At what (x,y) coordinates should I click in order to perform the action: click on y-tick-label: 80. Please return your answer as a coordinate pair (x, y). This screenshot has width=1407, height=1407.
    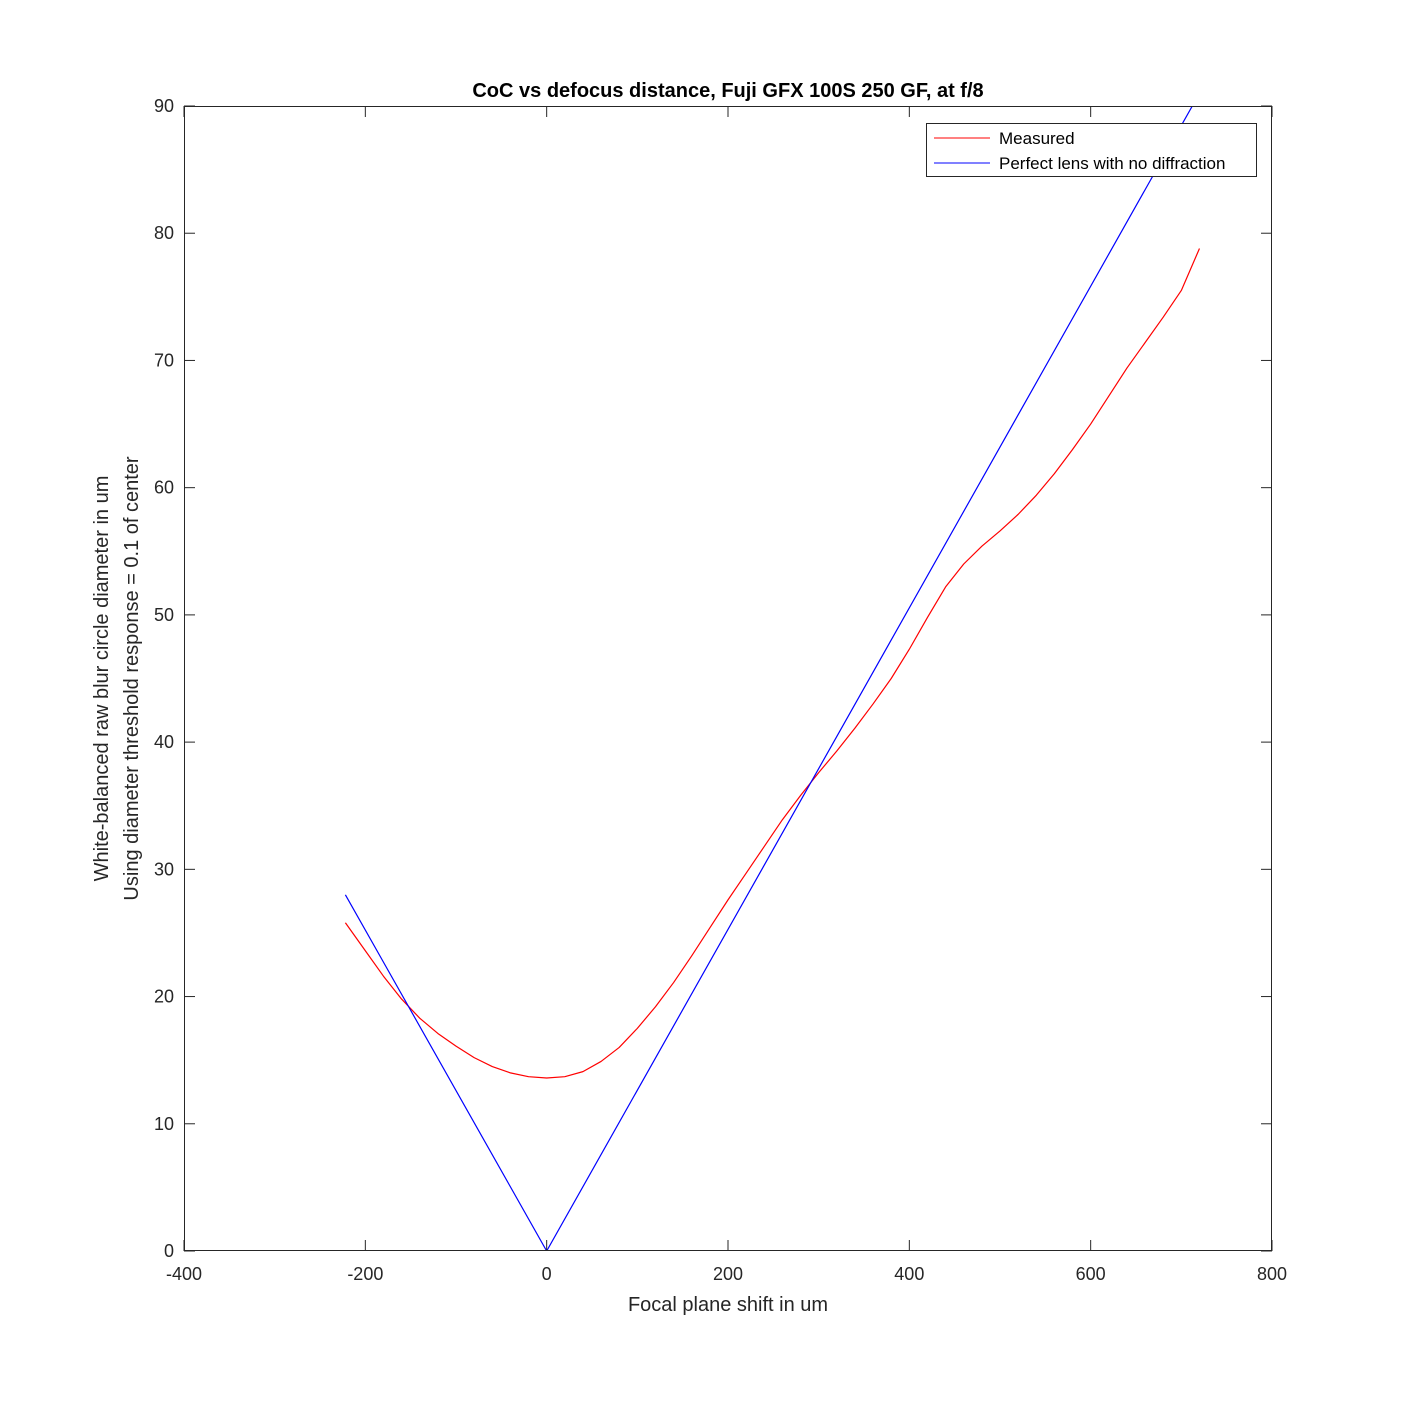
    Looking at the image, I should click on (164, 233).